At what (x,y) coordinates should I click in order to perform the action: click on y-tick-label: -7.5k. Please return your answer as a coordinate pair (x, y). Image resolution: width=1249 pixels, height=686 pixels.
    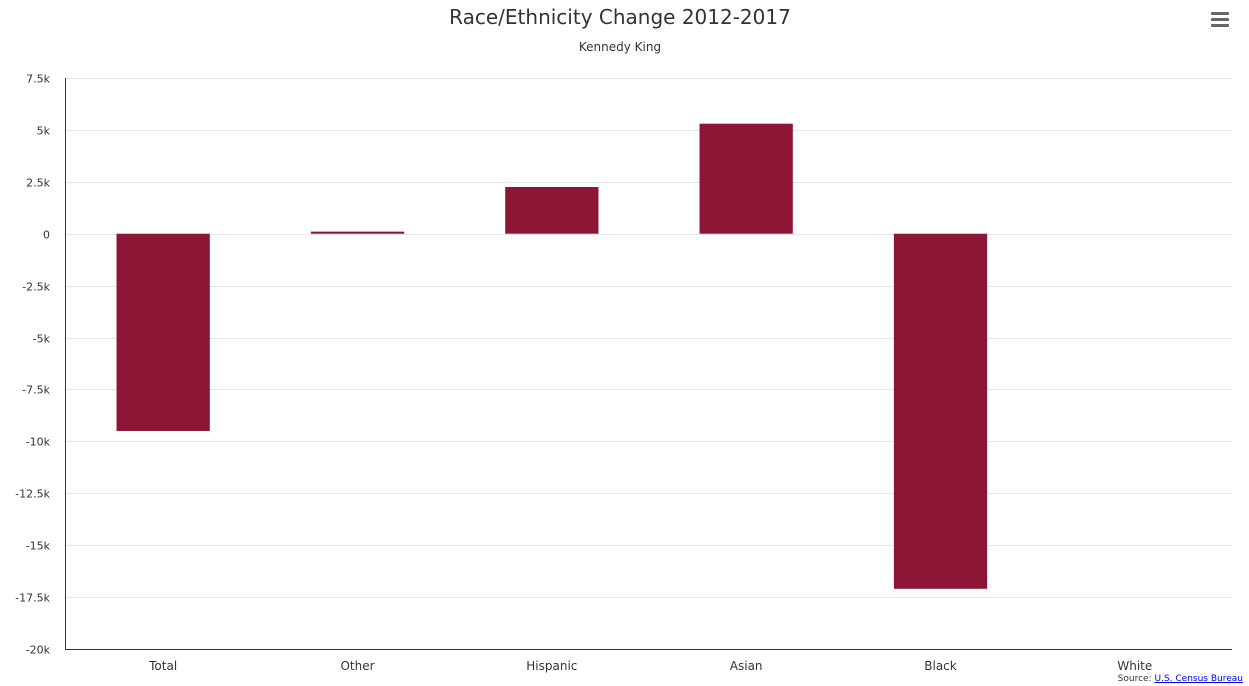
    Looking at the image, I should click on (36, 390).